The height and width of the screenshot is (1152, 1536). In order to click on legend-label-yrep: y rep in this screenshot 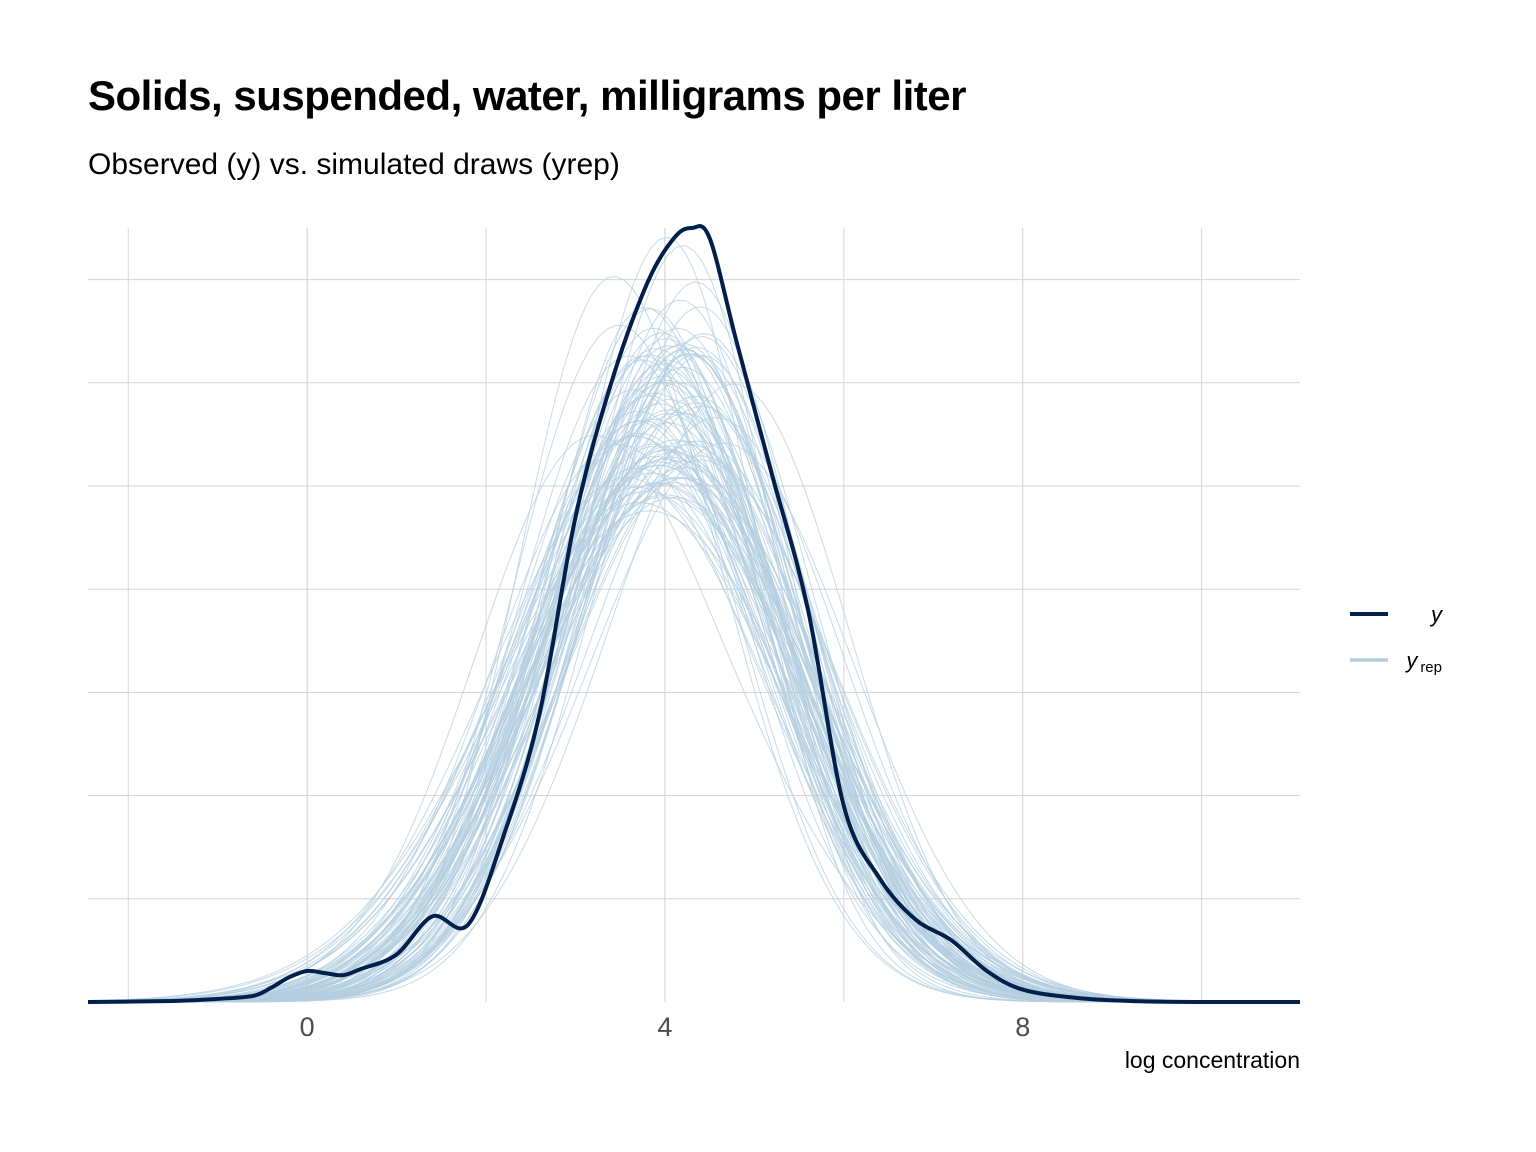, I will do `click(1423, 662)`.